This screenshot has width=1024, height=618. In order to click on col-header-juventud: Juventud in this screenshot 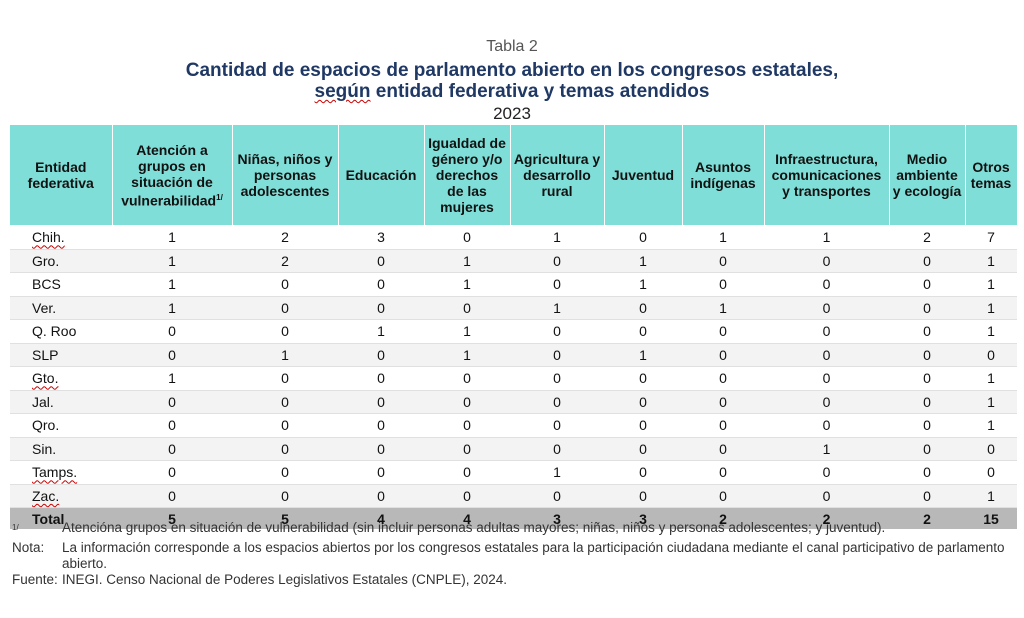, I will do `click(643, 175)`.